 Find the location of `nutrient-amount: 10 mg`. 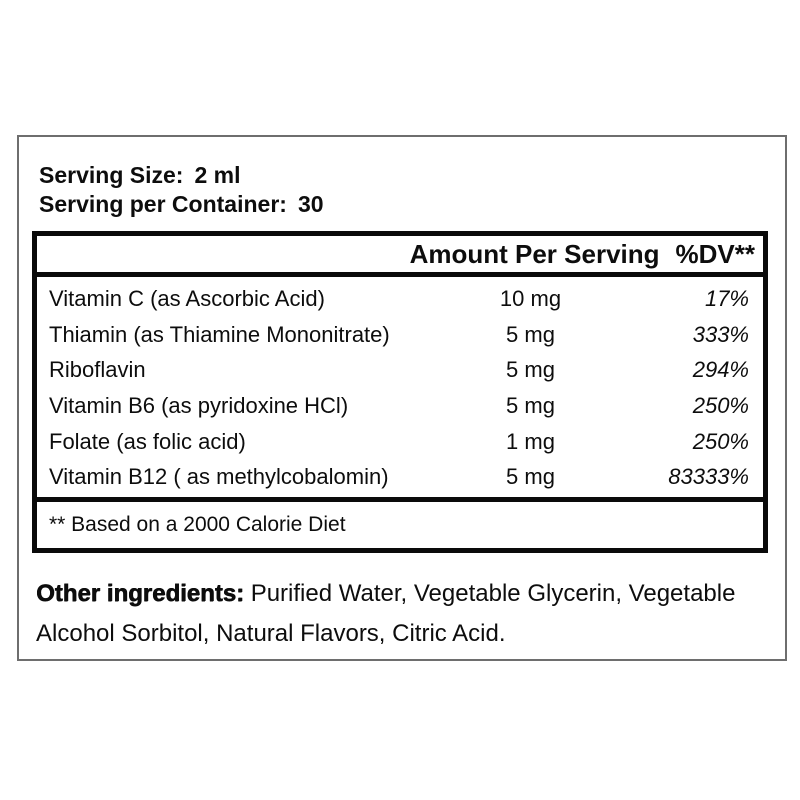

nutrient-amount: 10 mg is located at coordinates (530, 298).